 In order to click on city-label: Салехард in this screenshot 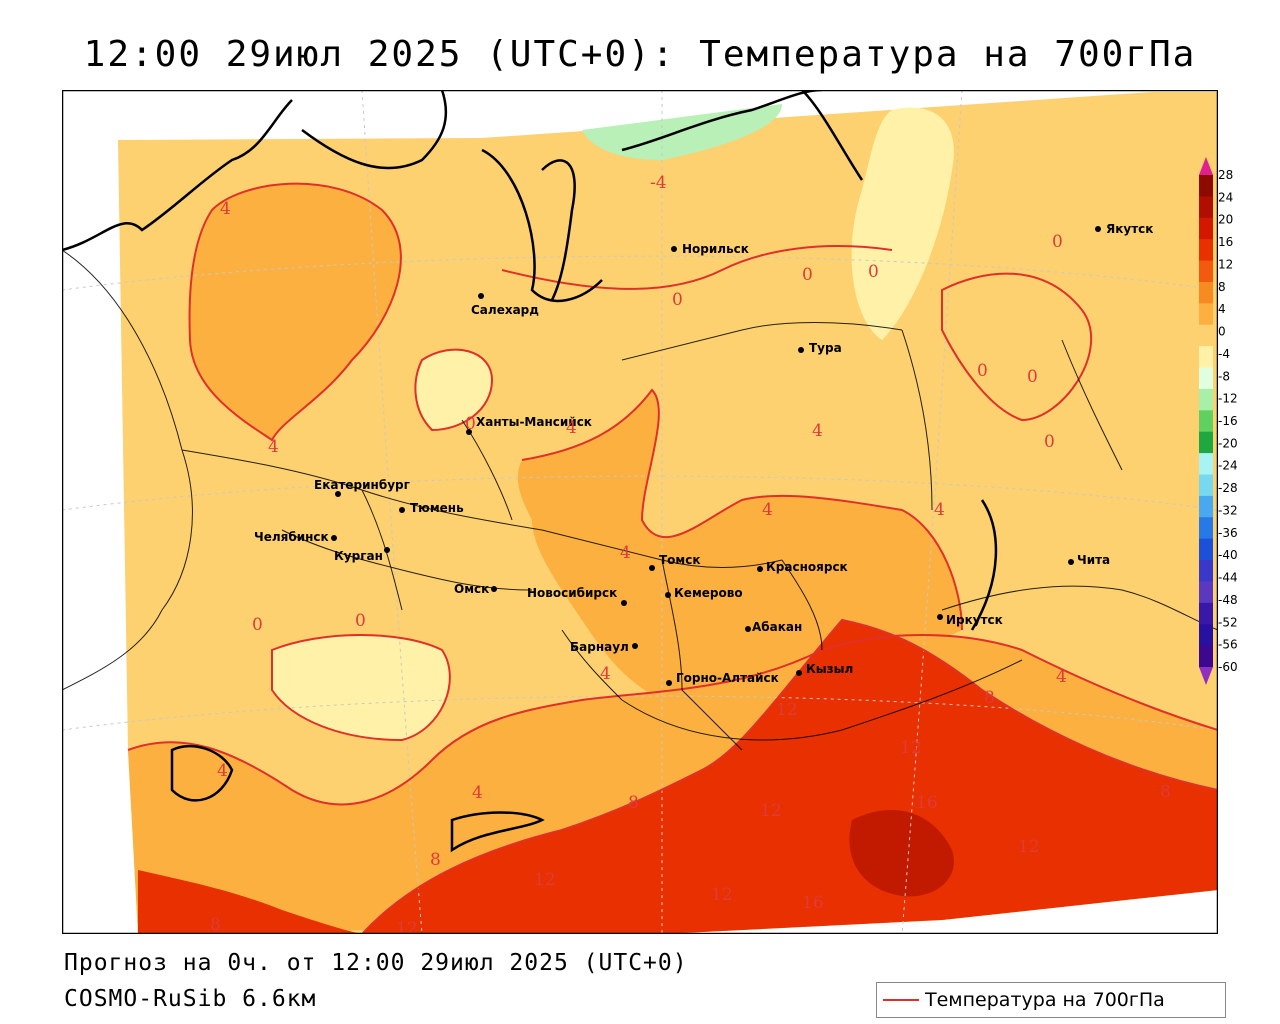, I will do `click(505, 310)`.